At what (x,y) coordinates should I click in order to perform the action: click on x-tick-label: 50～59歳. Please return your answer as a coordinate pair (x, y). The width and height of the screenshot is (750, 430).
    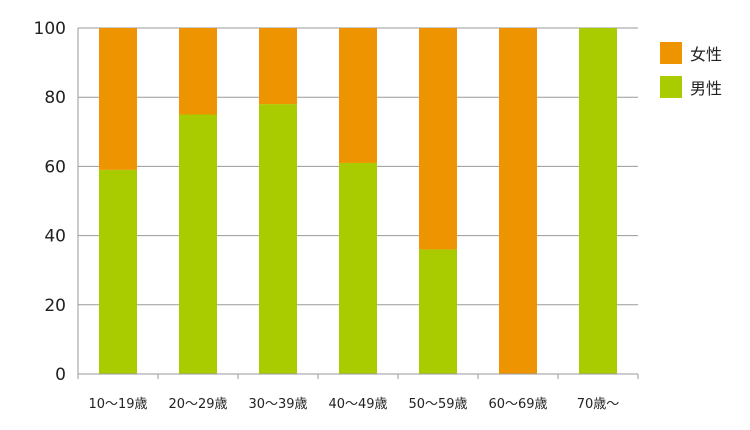
    Looking at the image, I should click on (437, 404).